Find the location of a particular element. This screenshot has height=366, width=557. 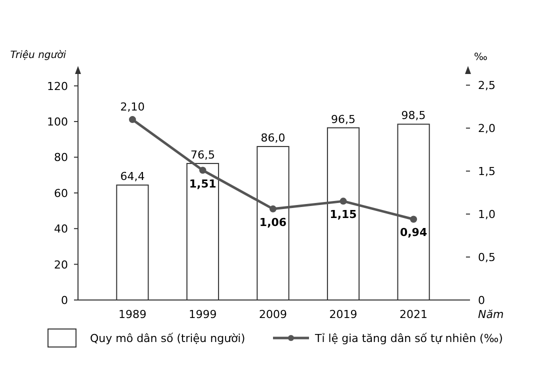

data-label: 76,5 is located at coordinates (202, 155).